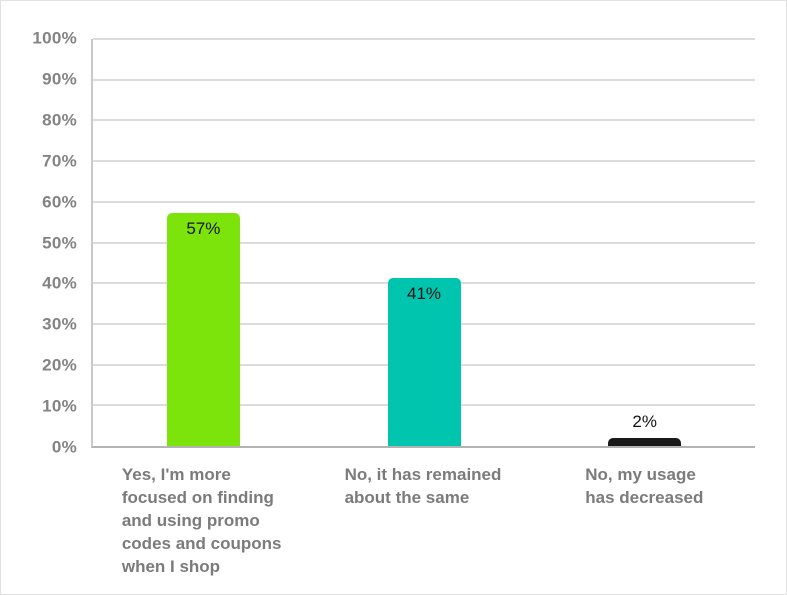 This screenshot has height=595, width=787. Describe the element at coordinates (424, 294) in the screenshot. I see `bar-value-label: 41%` at that location.